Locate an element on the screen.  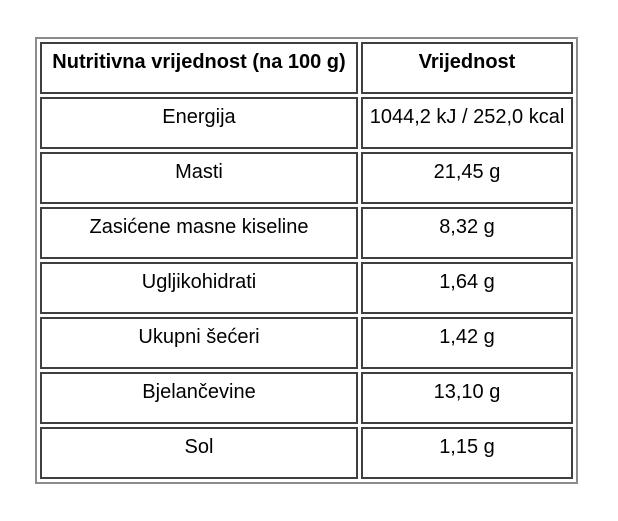
table-row-energija: Energija 1044,2 kJ / 252,0 kcal is located at coordinates (306, 123).